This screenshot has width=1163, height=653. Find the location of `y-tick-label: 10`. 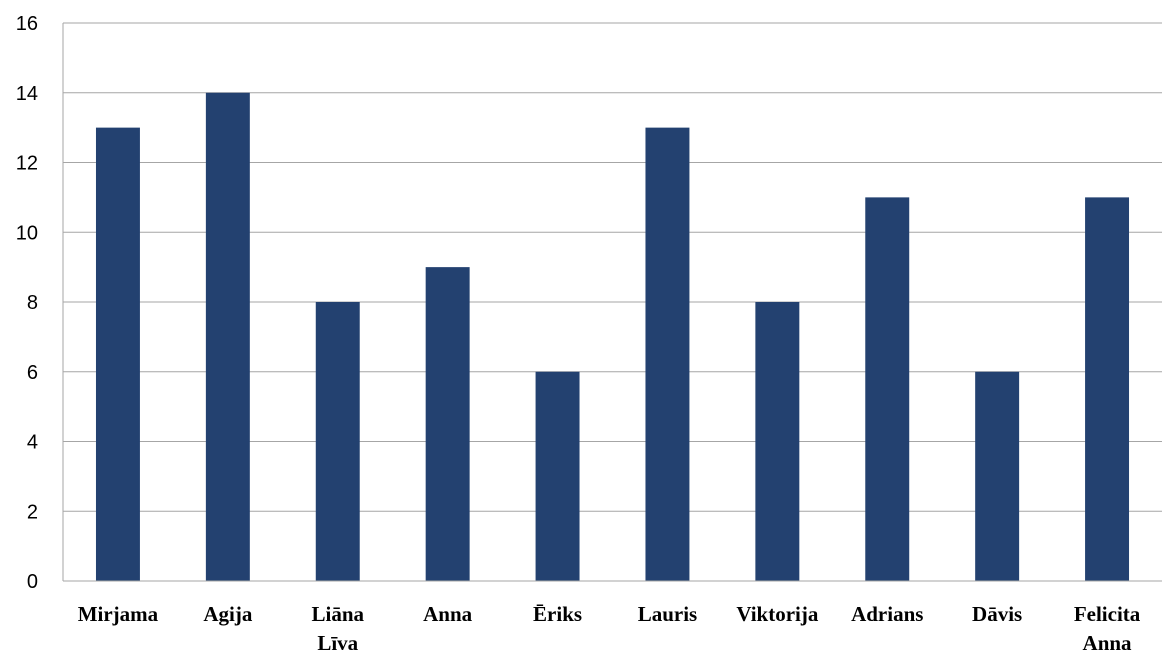

y-tick-label: 10 is located at coordinates (27, 233).